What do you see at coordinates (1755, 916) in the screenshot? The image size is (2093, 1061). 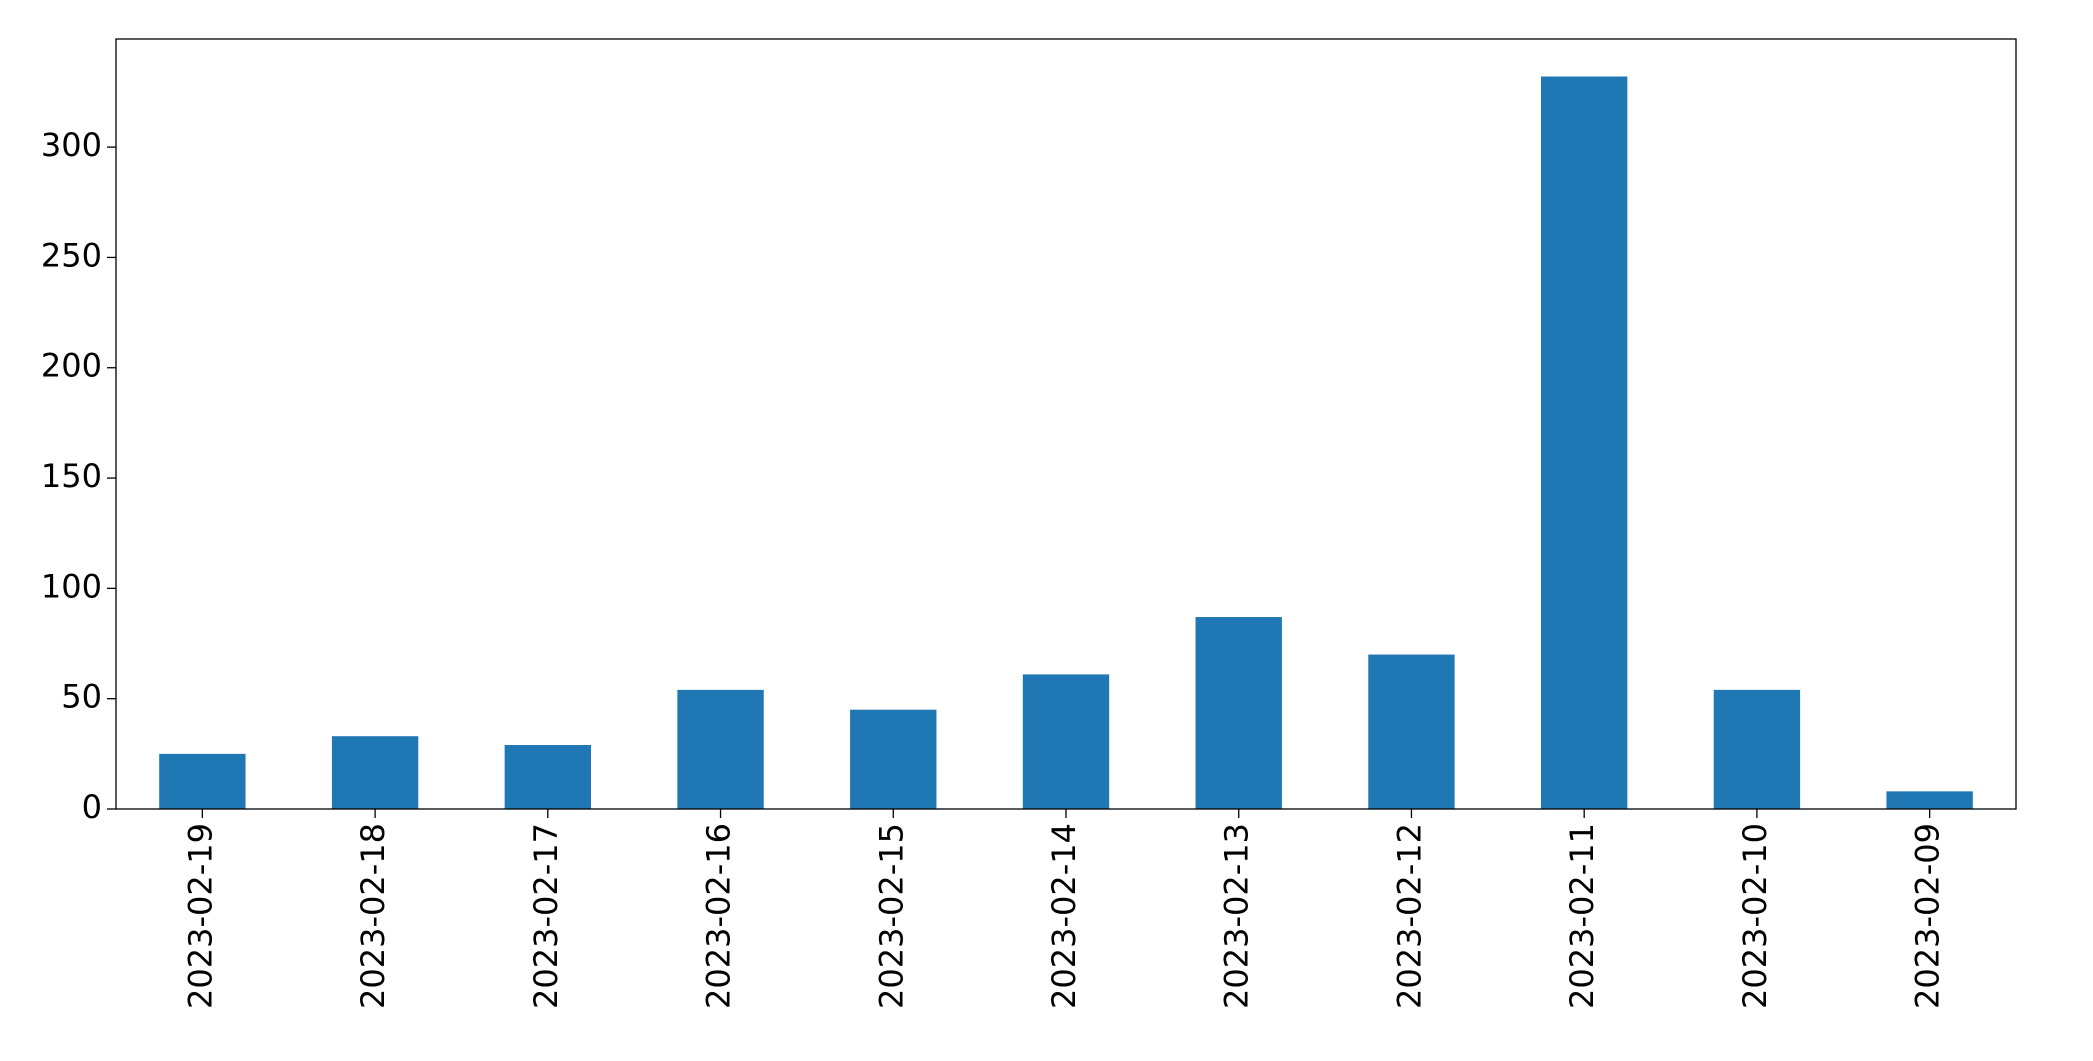 I see `x-tick-label: 2023-02-10` at bounding box center [1755, 916].